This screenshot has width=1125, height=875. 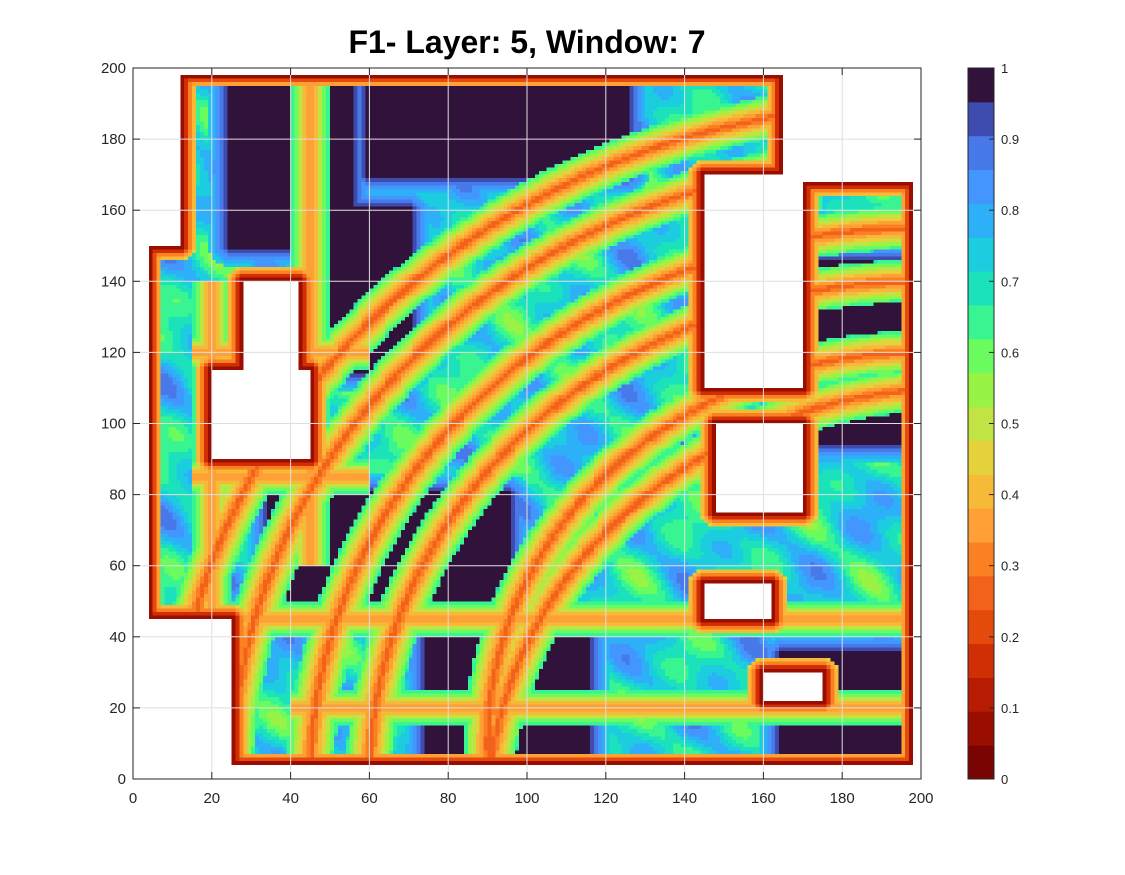 I want to click on colorbar-tick-label-0.9: 0.9, so click(x=1010, y=139).